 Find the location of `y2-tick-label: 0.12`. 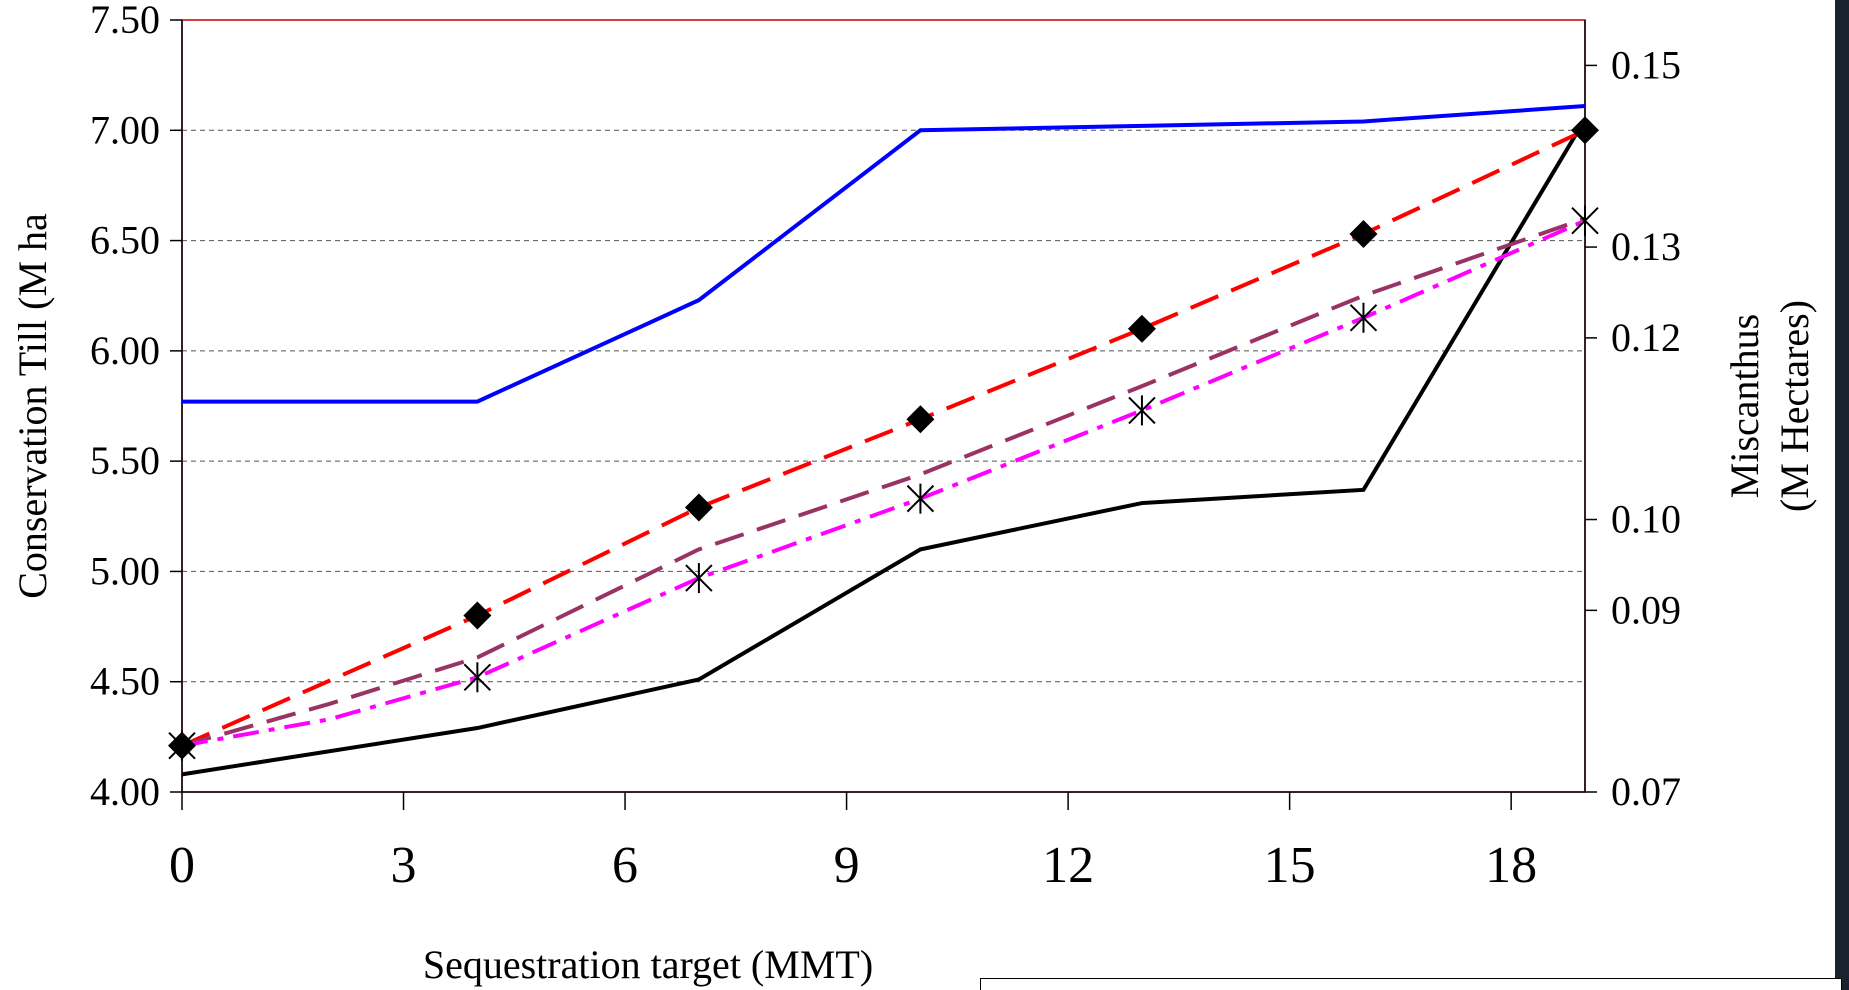

y2-tick-label: 0.12 is located at coordinates (1646, 337).